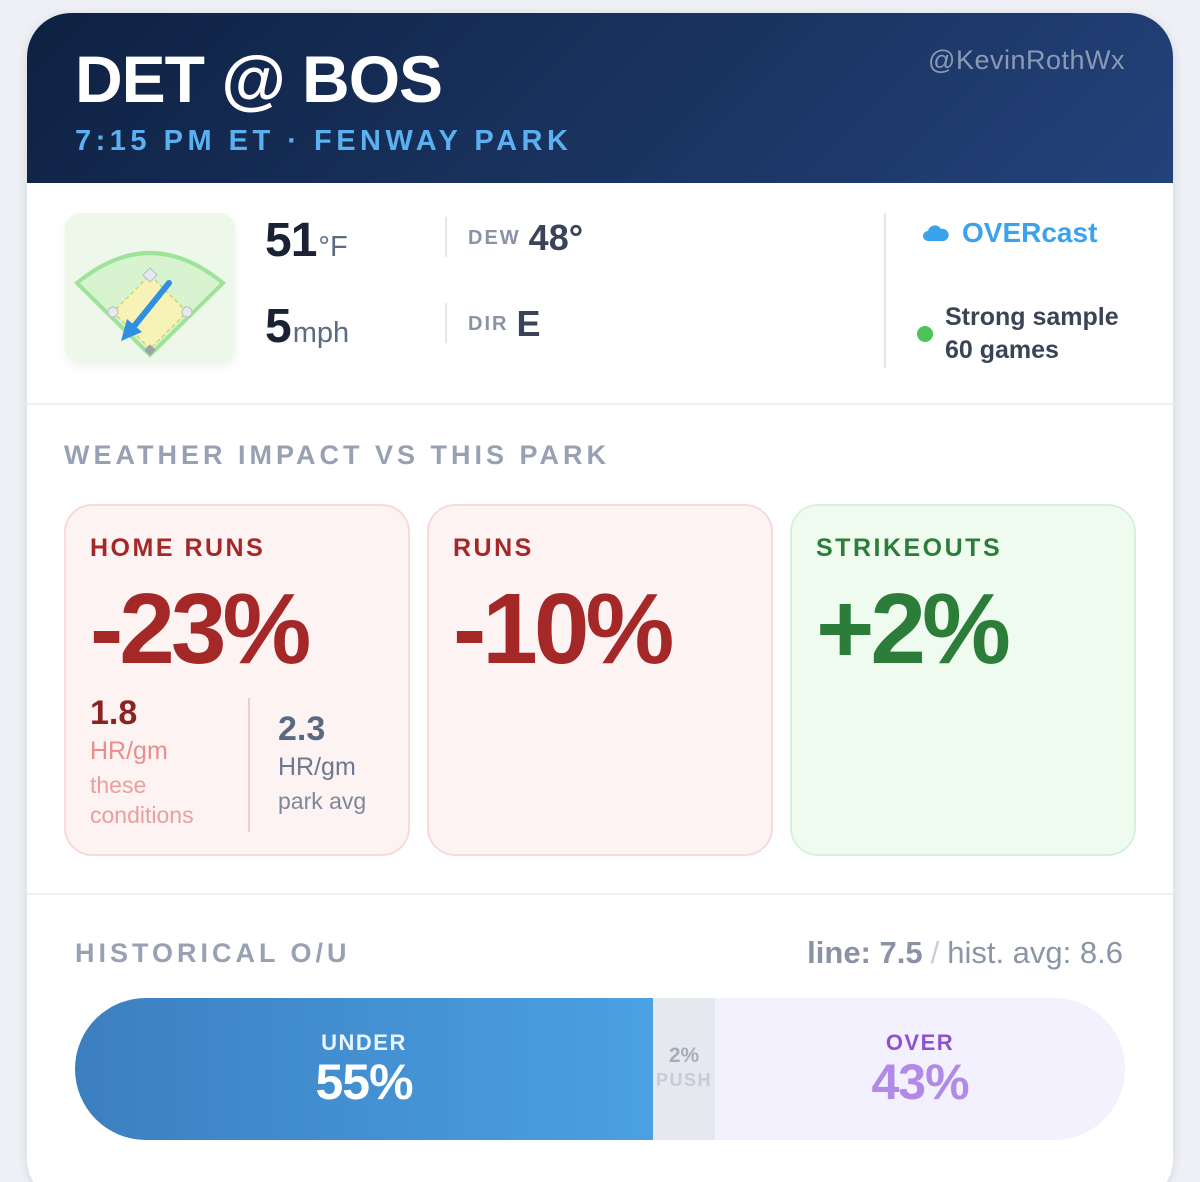 This screenshot has height=1182, width=1200. I want to click on dew-point: DEW 48°, so click(525, 238).